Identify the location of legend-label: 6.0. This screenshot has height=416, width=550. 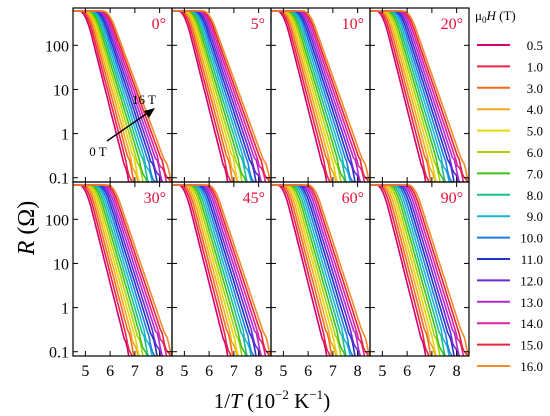
(535, 152).